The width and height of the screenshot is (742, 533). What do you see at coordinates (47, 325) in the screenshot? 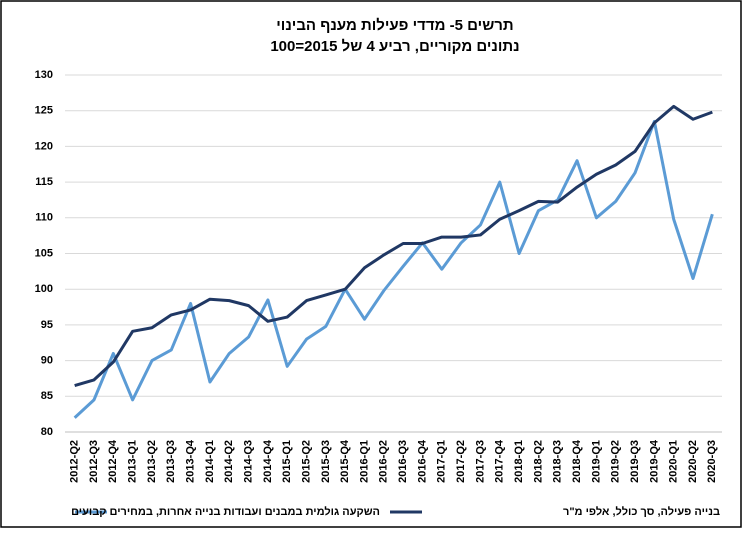
I see `y-tick-label: 95` at bounding box center [47, 325].